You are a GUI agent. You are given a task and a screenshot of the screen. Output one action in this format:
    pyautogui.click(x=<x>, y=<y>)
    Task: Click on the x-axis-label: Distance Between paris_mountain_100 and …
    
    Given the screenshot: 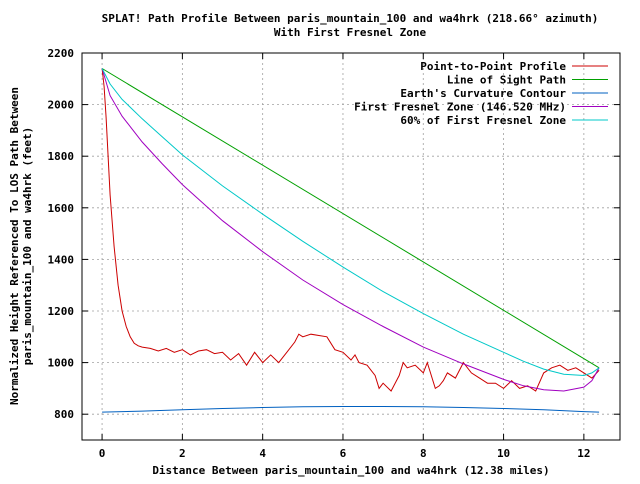 What is the action you would take?
    pyautogui.click(x=350, y=470)
    